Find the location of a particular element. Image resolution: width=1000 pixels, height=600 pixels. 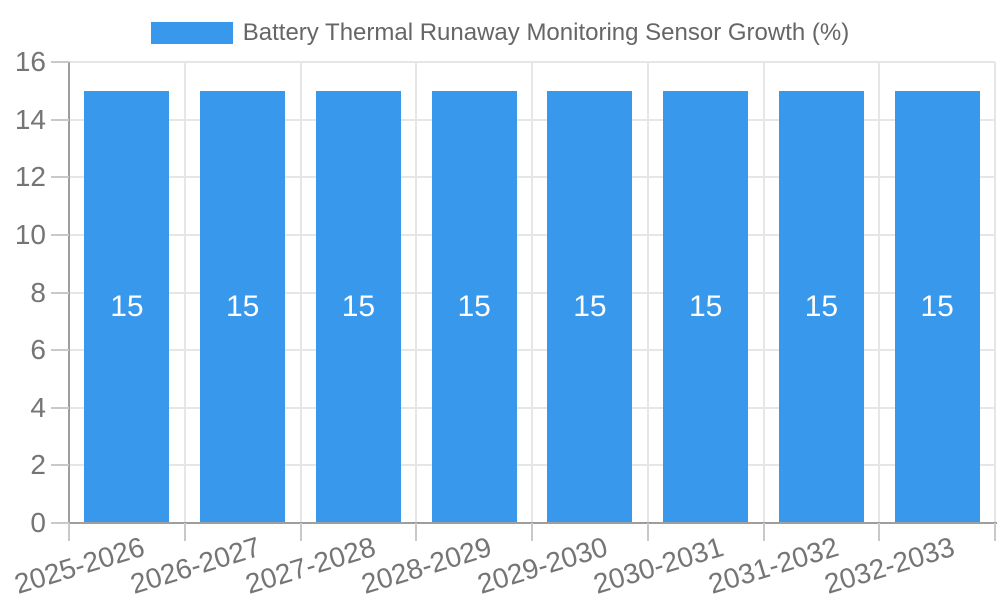

y-axis-tick-label: 4 is located at coordinates (38, 407).